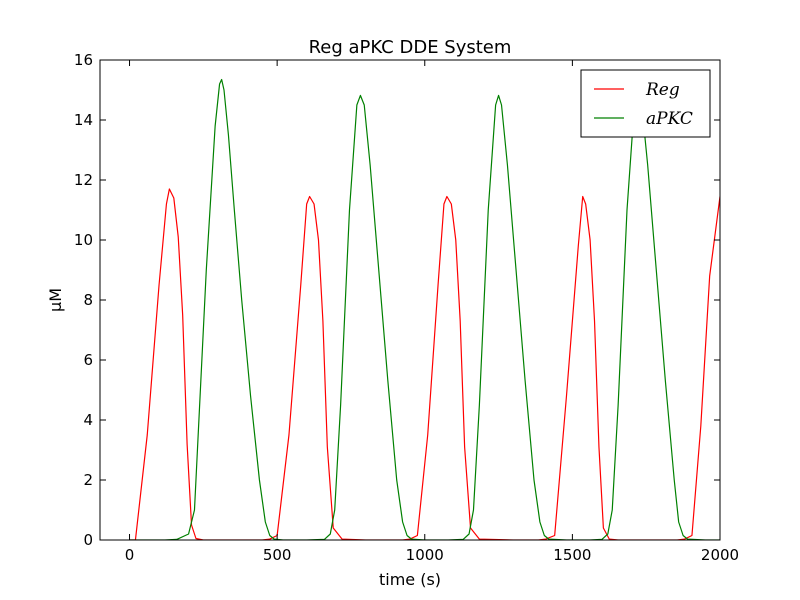 This screenshot has height=600, width=800. I want to click on x-tick-label: 2000, so click(720, 555).